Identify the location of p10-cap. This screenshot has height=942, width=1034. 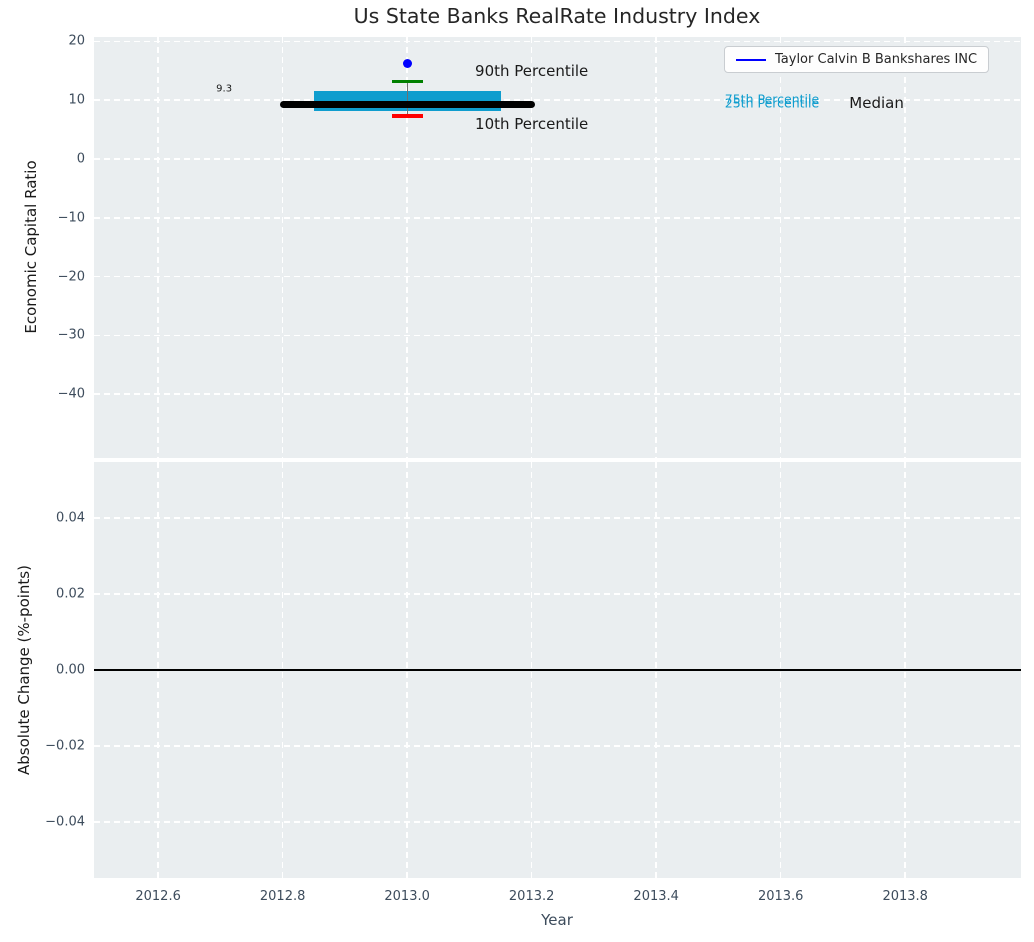
(407, 116).